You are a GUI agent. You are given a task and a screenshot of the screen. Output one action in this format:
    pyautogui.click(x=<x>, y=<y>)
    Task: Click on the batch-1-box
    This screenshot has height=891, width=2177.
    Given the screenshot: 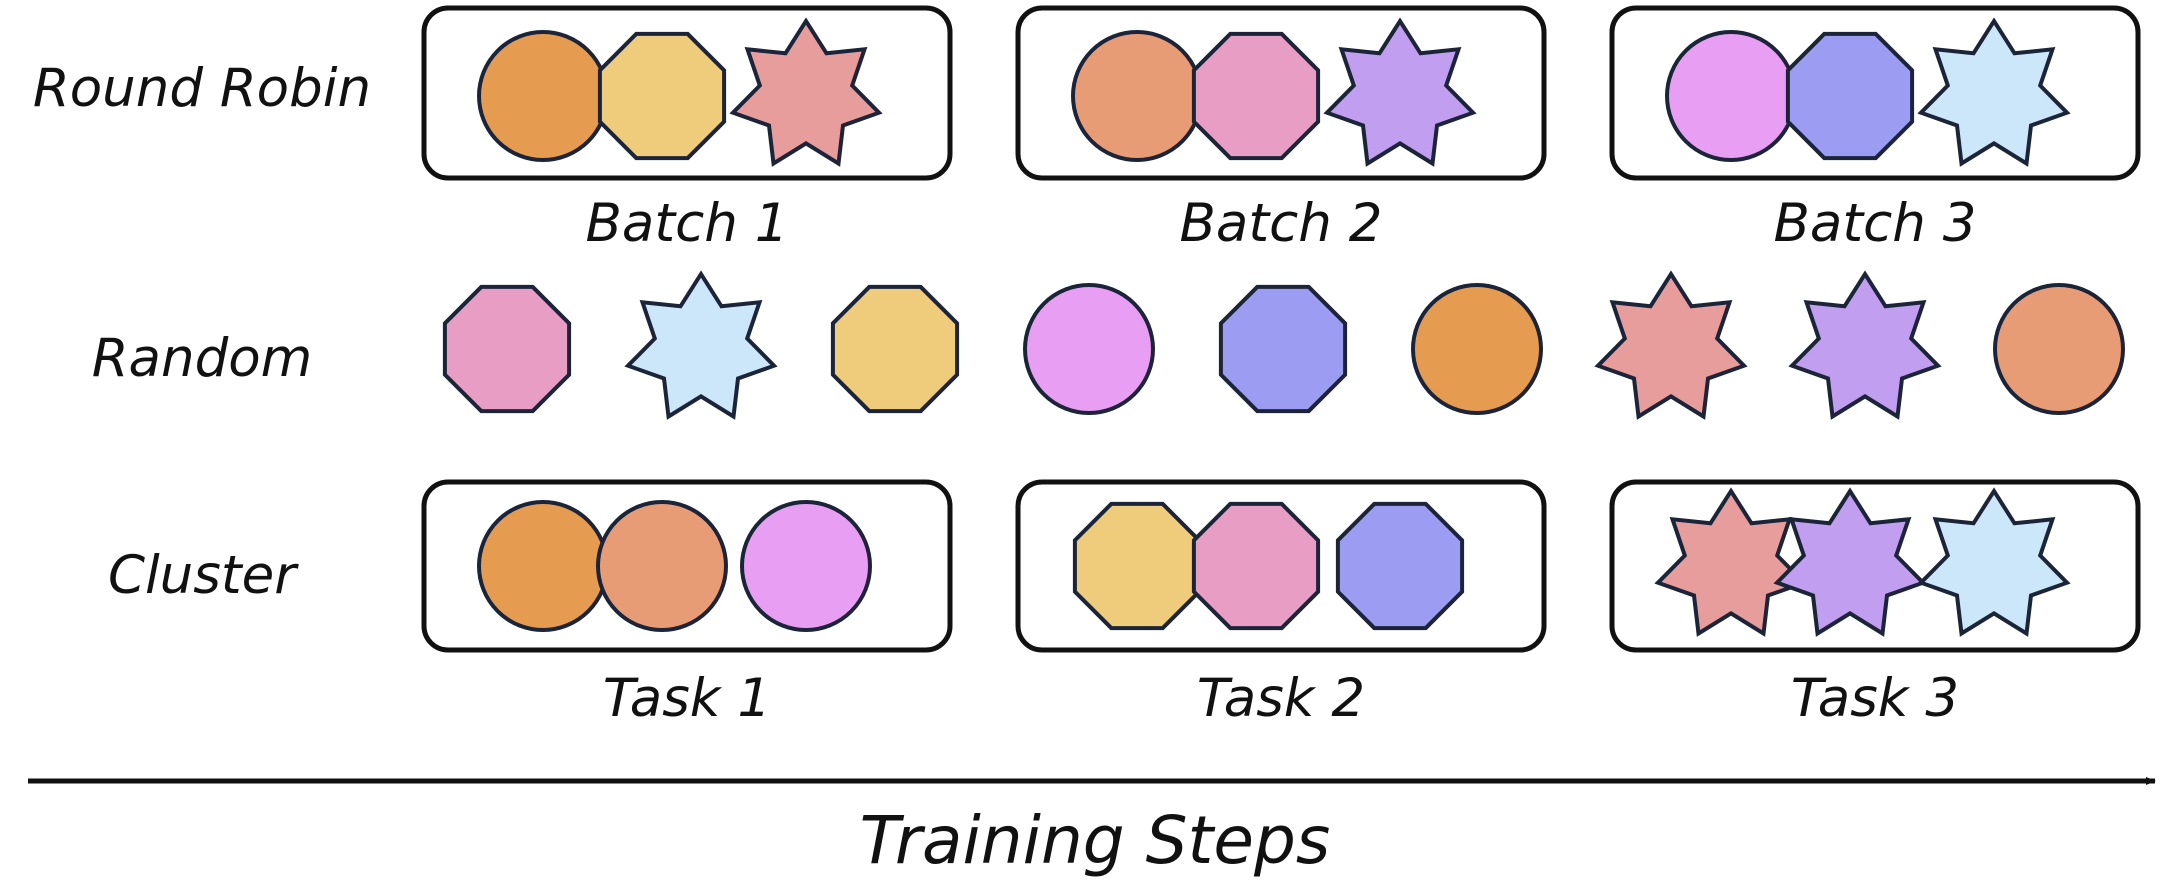 What is the action you would take?
    pyautogui.click(x=687, y=93)
    